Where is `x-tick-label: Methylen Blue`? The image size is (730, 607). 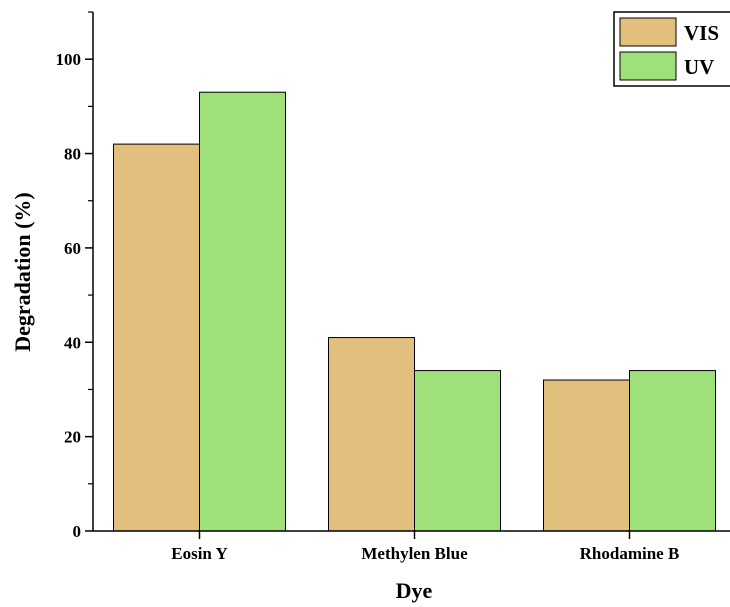 x-tick-label: Methylen Blue is located at coordinates (414, 553).